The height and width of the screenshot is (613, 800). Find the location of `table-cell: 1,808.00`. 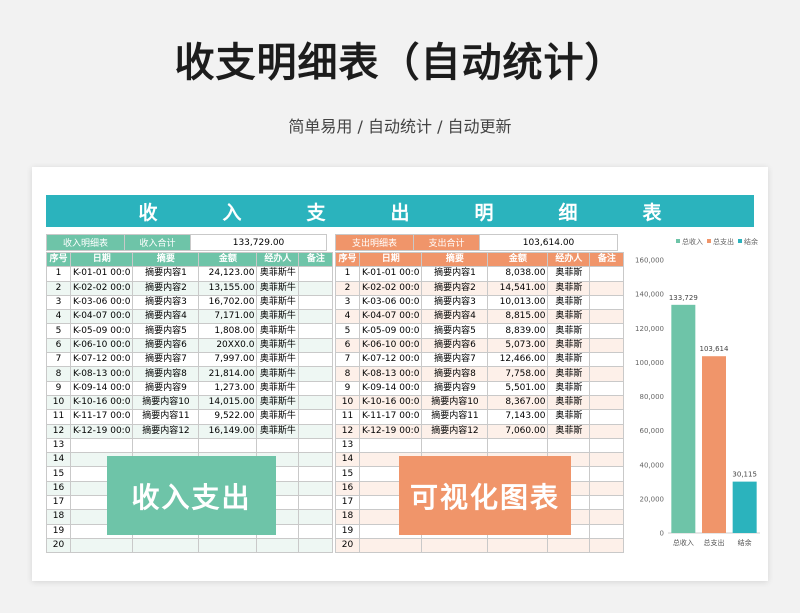

table-cell: 1,808.00 is located at coordinates (228, 331).